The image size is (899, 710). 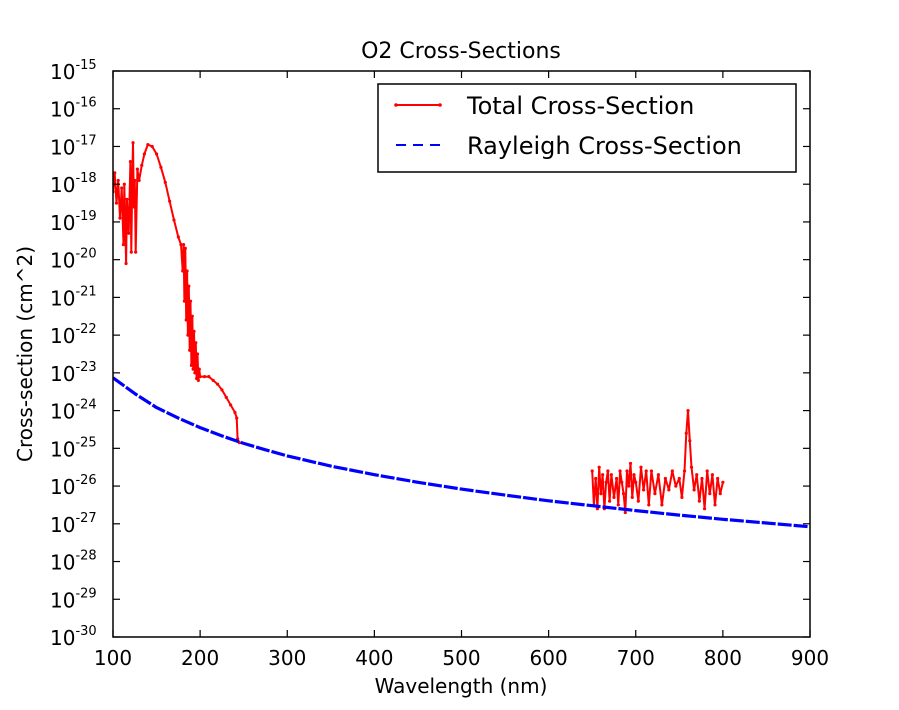 I want to click on x-tick-label: 100, so click(x=113, y=658).